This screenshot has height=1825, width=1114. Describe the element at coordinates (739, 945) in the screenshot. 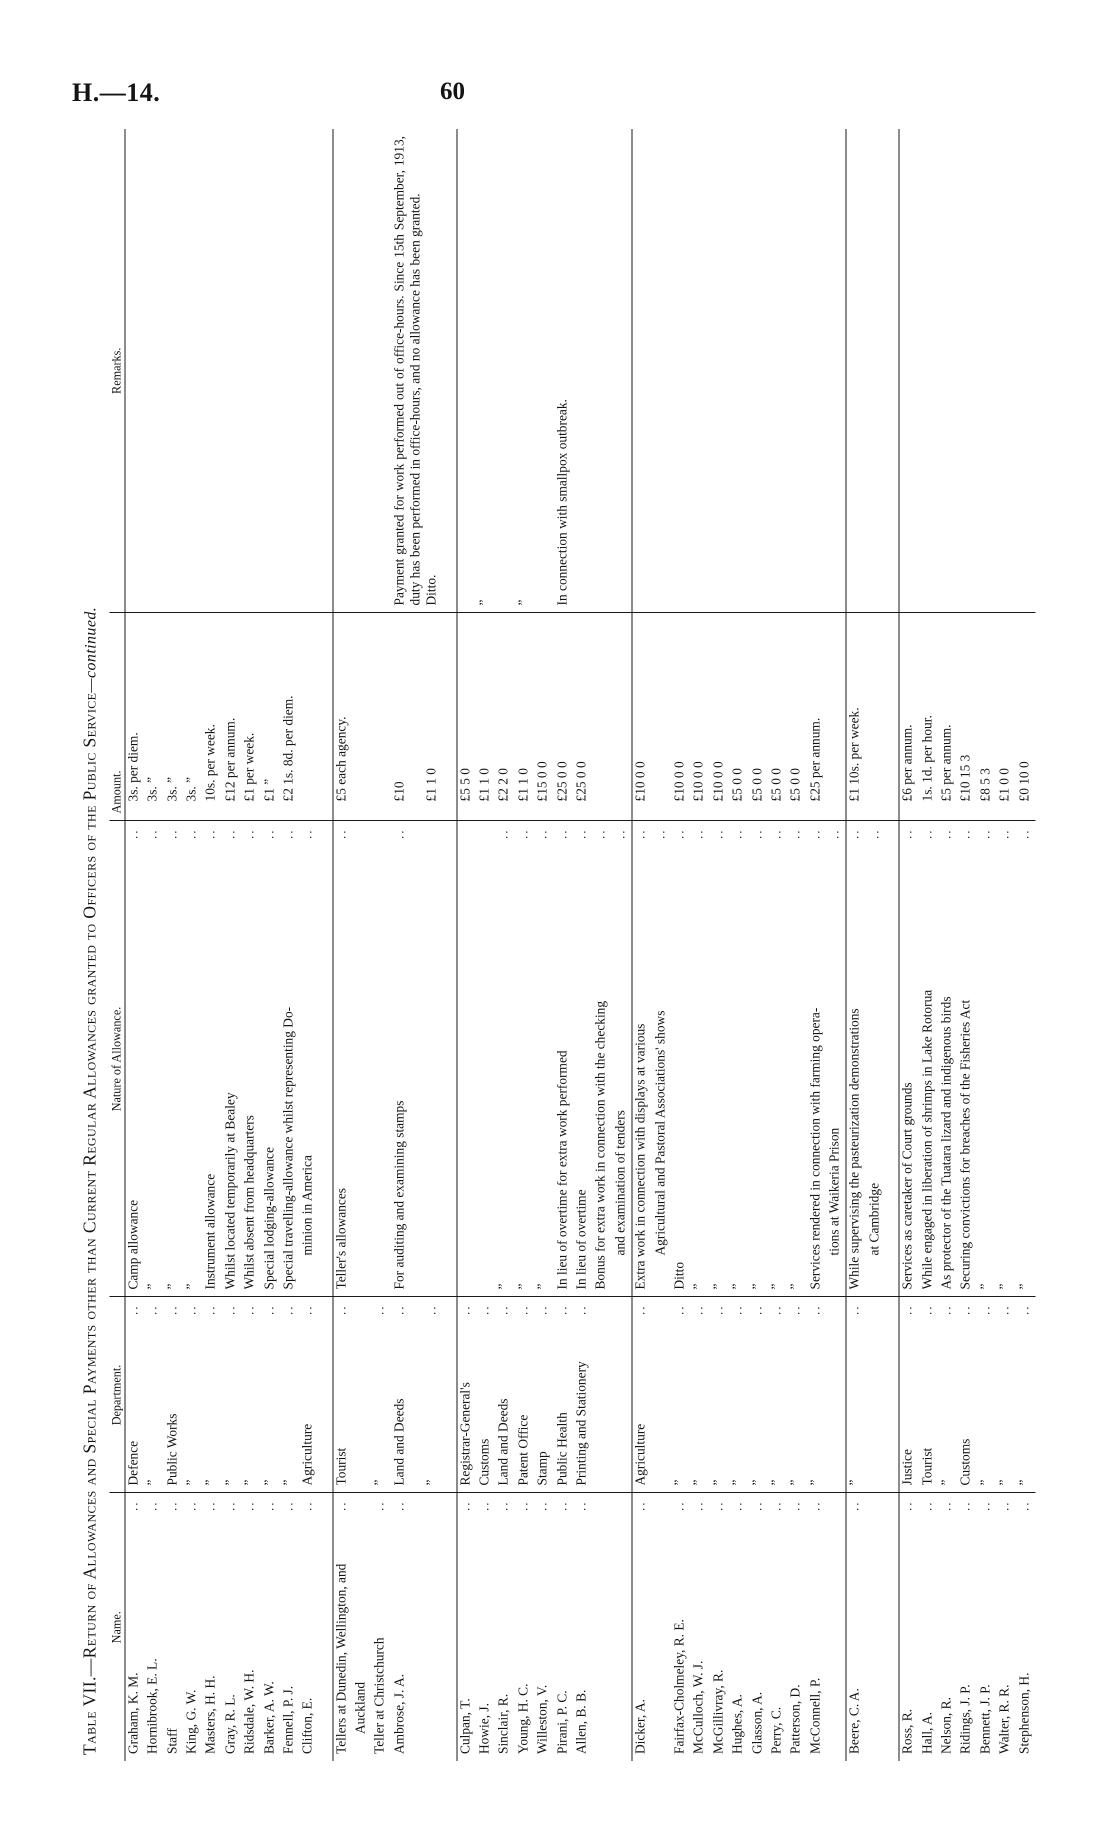

I see `table-row: .. Hughes, A...”..” £5 0 0` at that location.